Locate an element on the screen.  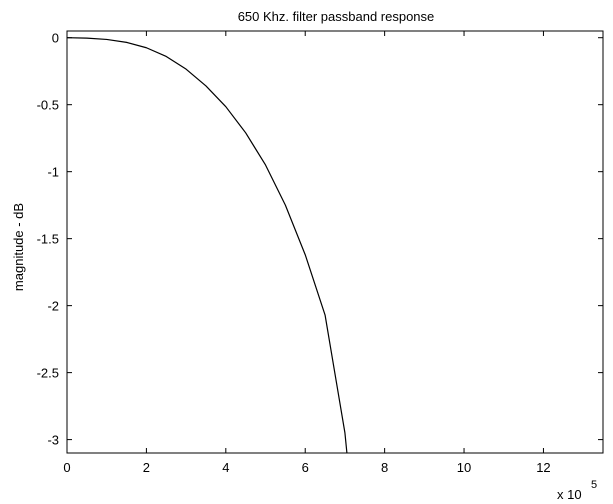
x-tick-label: 10 is located at coordinates (464, 467).